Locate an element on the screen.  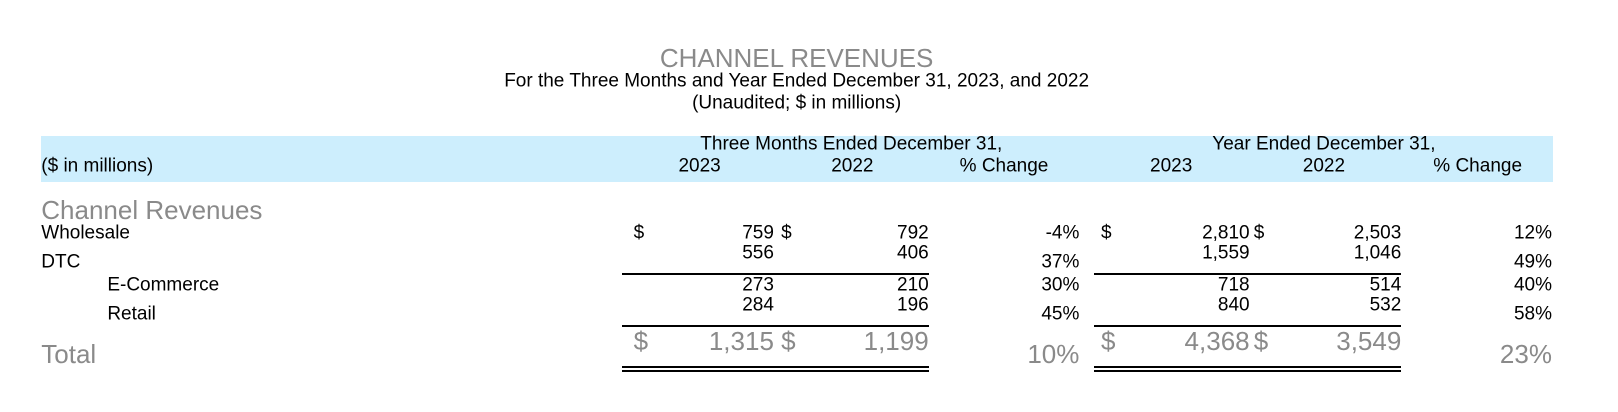
amount: 556 is located at coordinates (758, 253).